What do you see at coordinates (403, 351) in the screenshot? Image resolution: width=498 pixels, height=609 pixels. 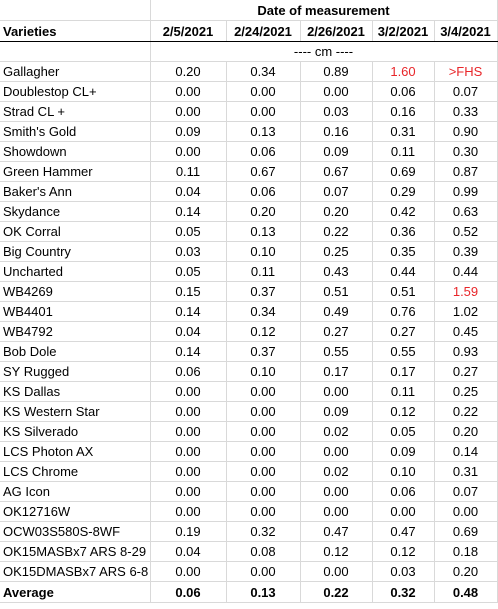 I see `value-cell: 0.55` at bounding box center [403, 351].